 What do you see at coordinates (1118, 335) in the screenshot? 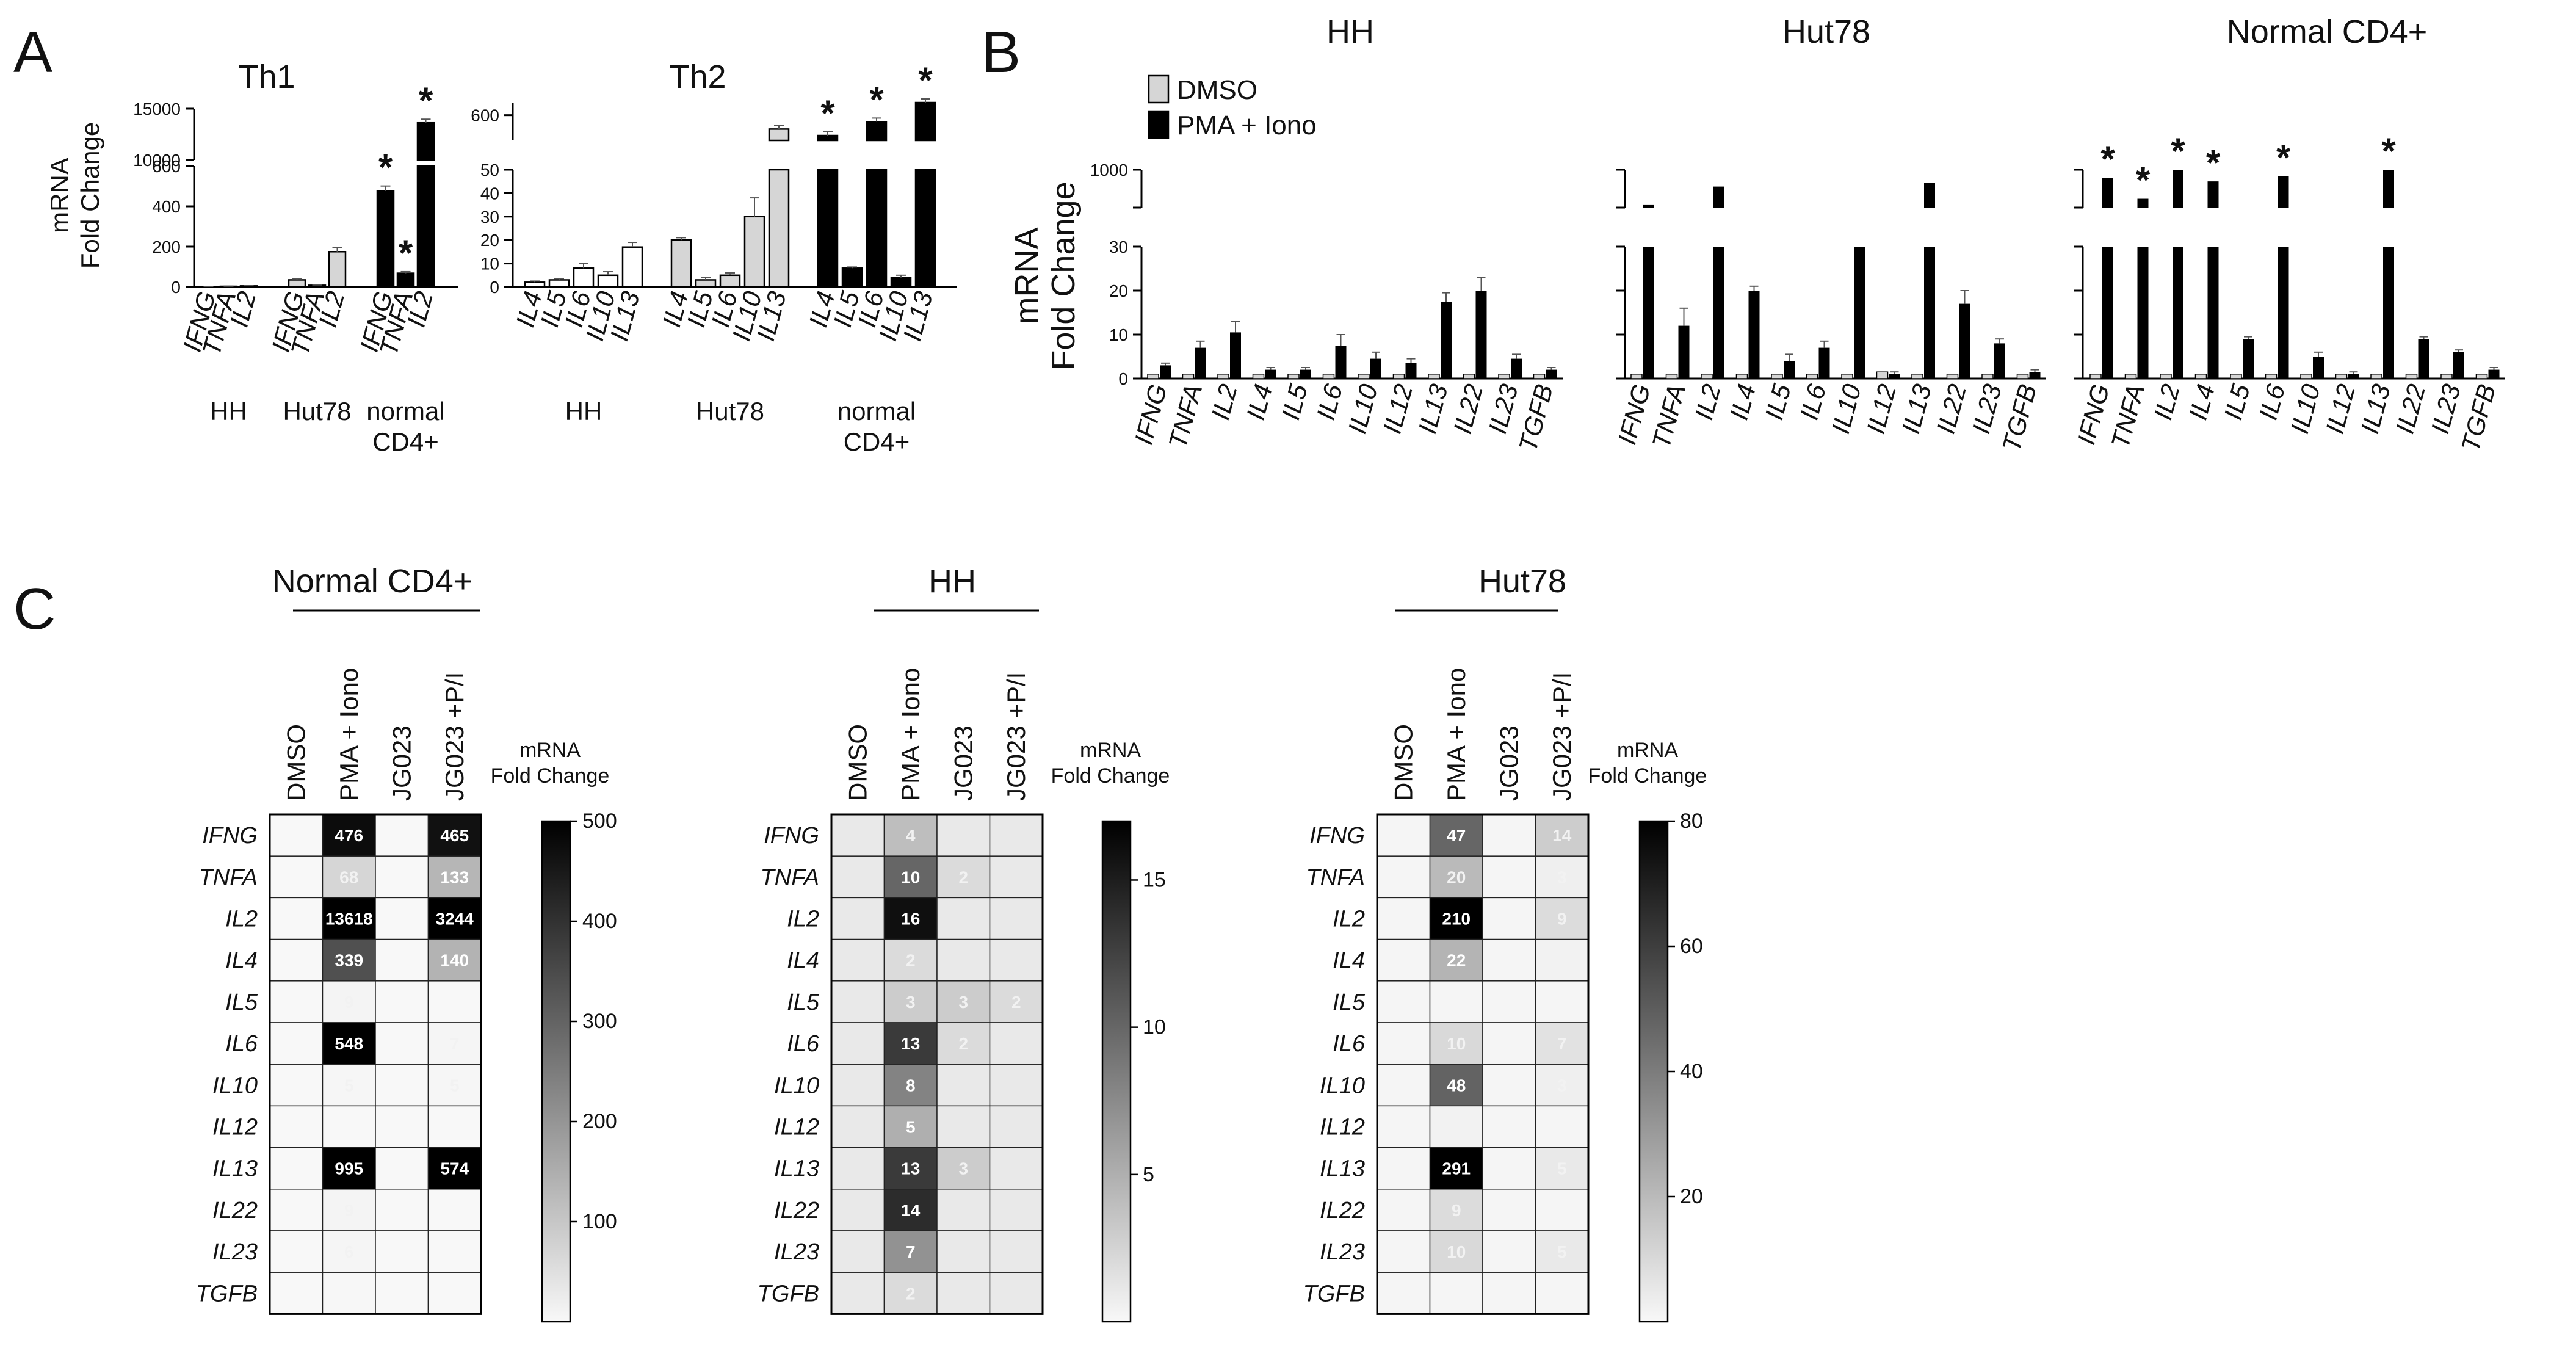
I see `y-tick-label: 10` at bounding box center [1118, 335].